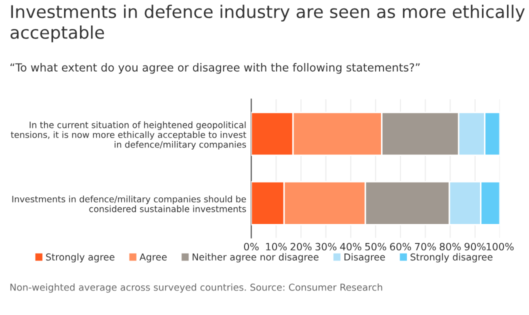 The height and width of the screenshot is (315, 529). I want to click on chart-subtitle: “To what extent do you agree or disagree with the following statements?”, so click(215, 68).